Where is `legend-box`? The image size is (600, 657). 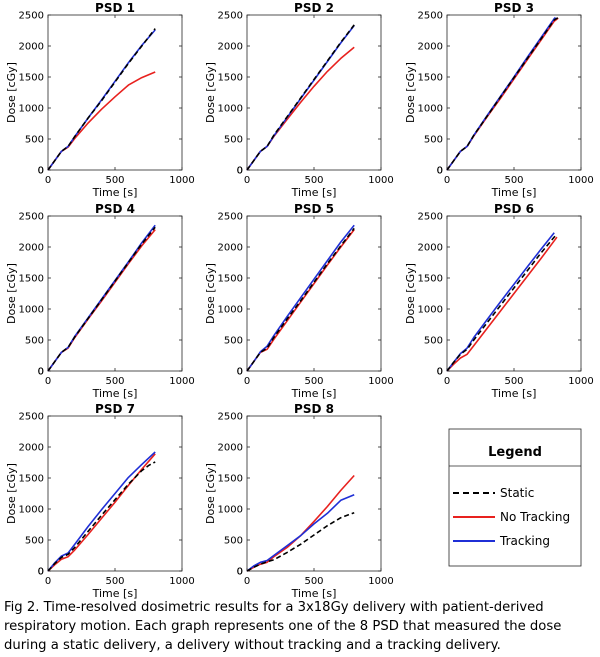
legend-box is located at coordinates (515, 497).